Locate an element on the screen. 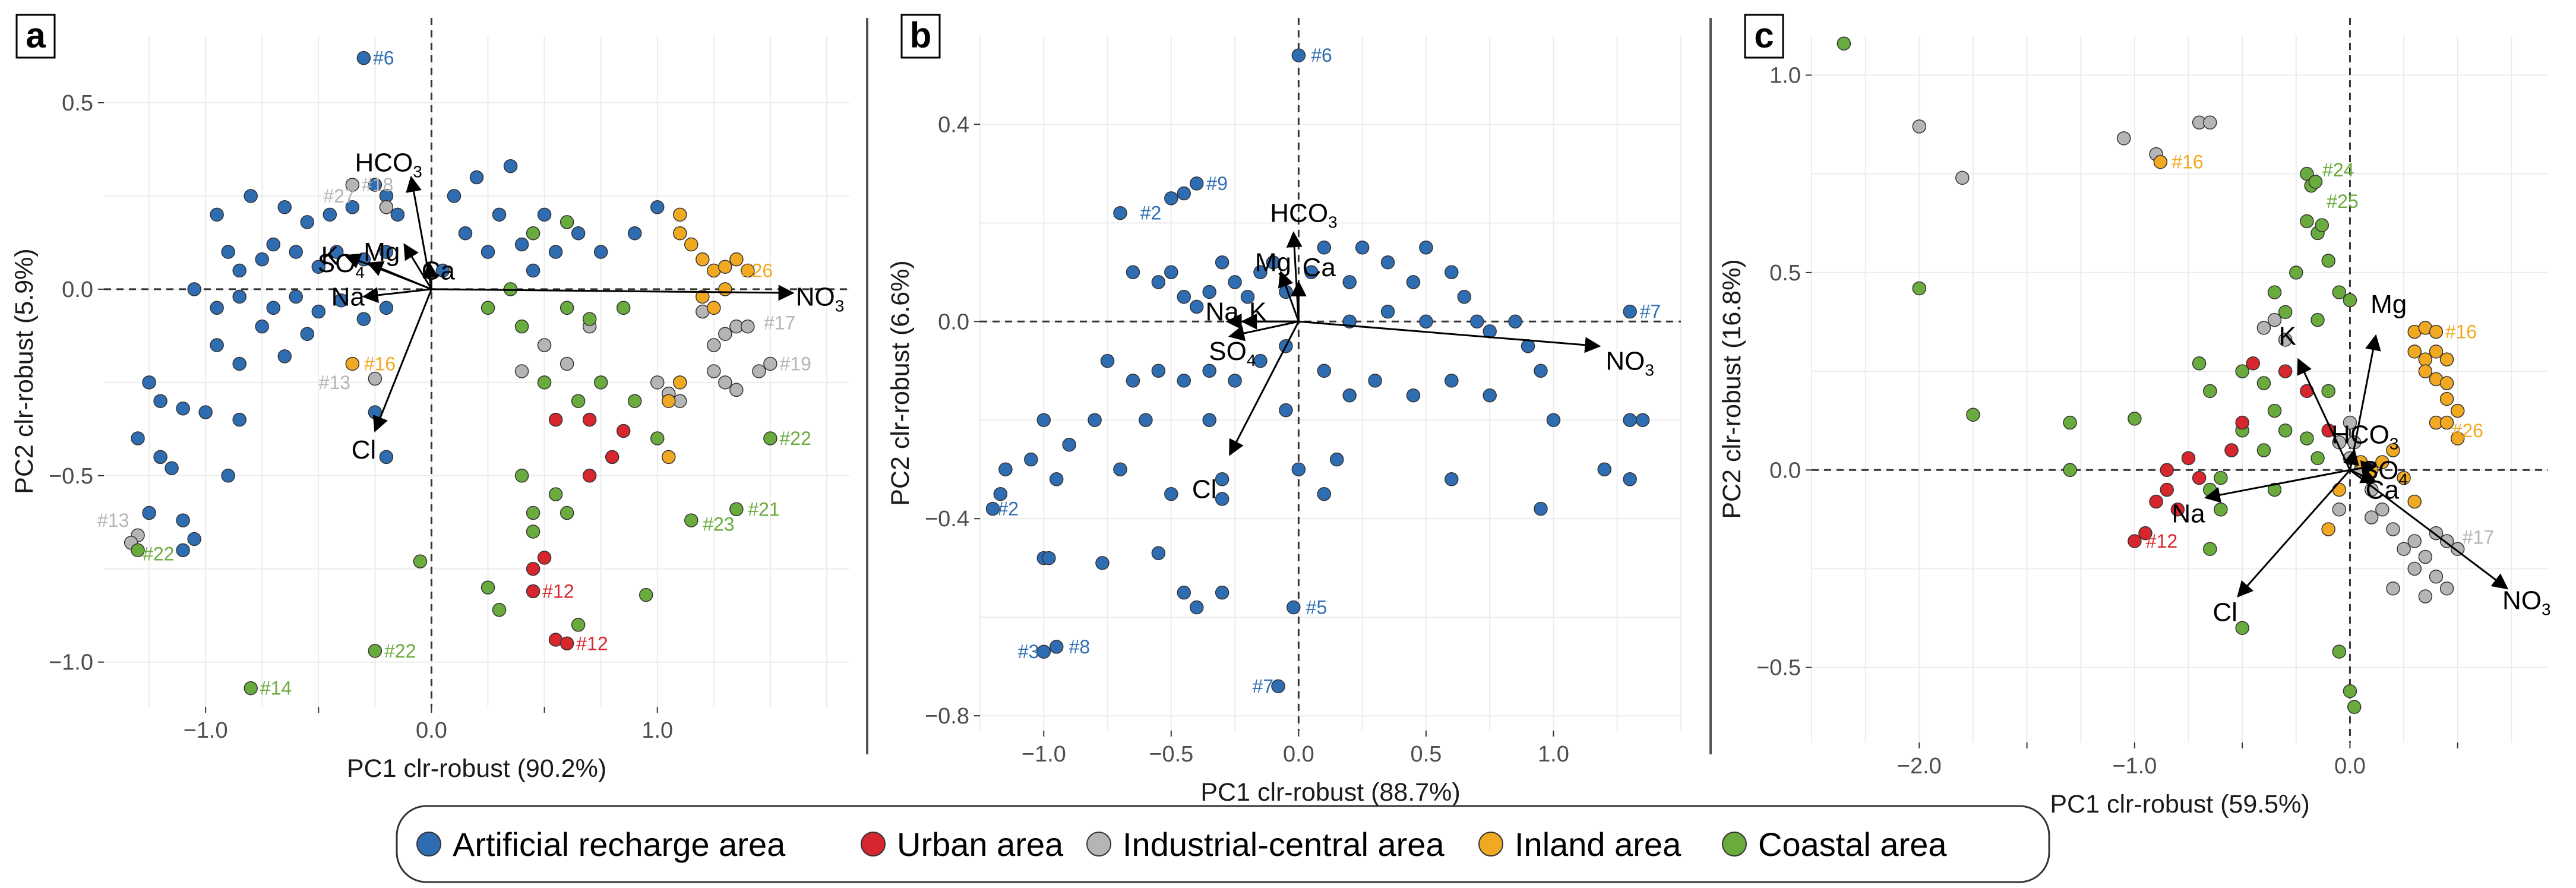 This screenshot has height=888, width=2576. sample-label: #24 is located at coordinates (2338, 170).